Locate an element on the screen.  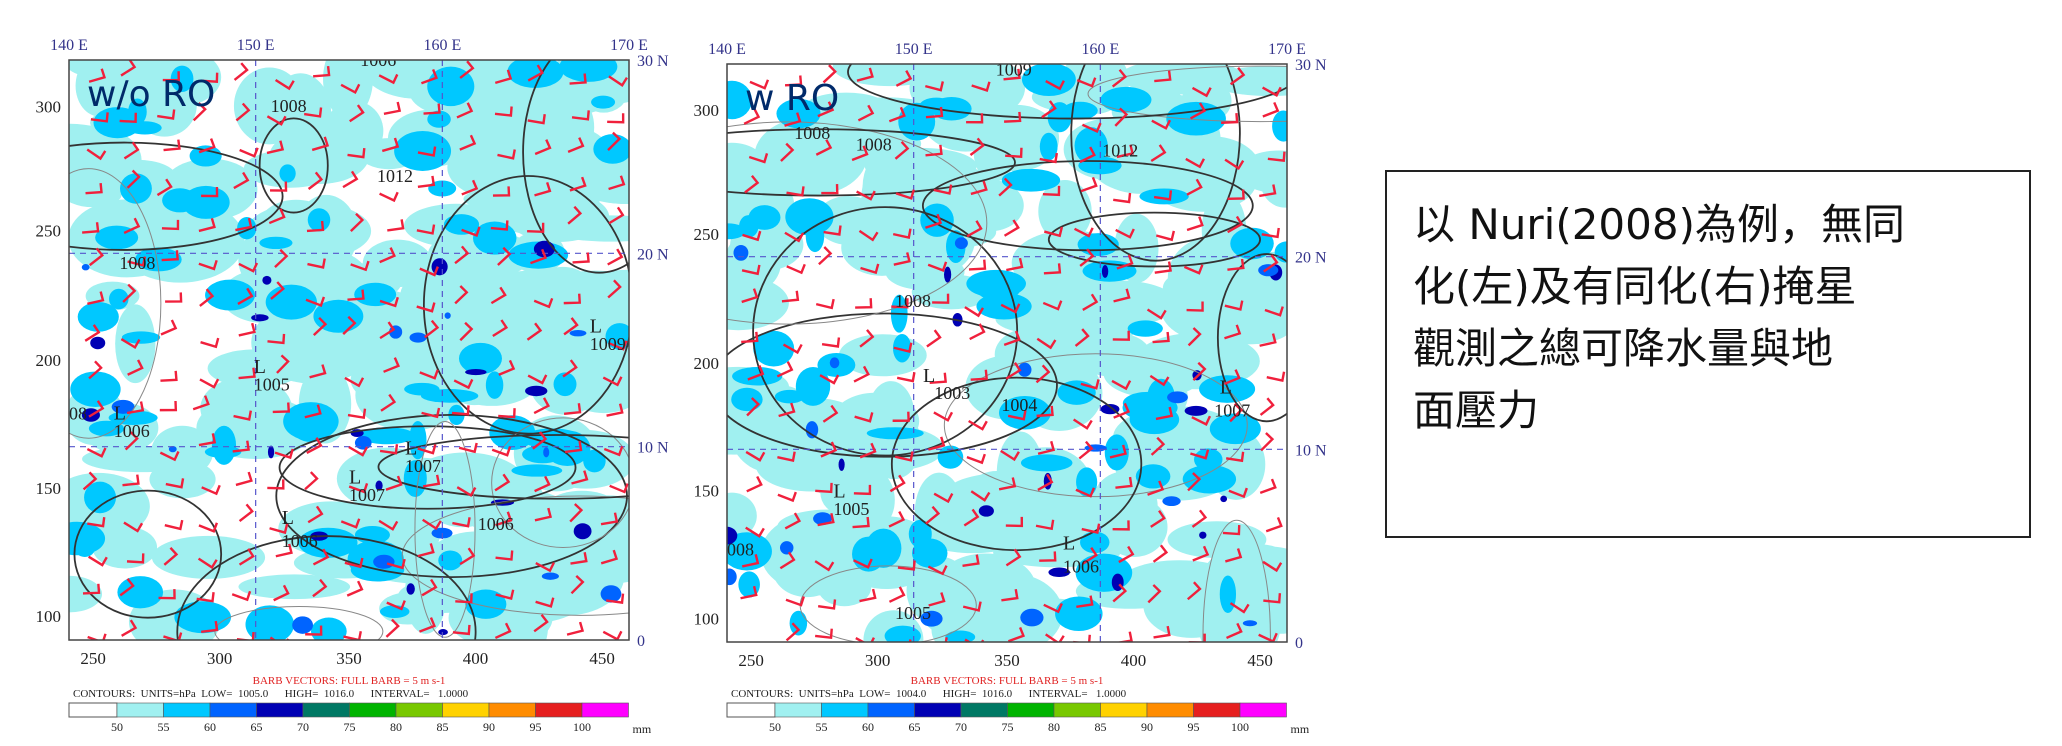
lon-label: 150 E is located at coordinates (914, 49).